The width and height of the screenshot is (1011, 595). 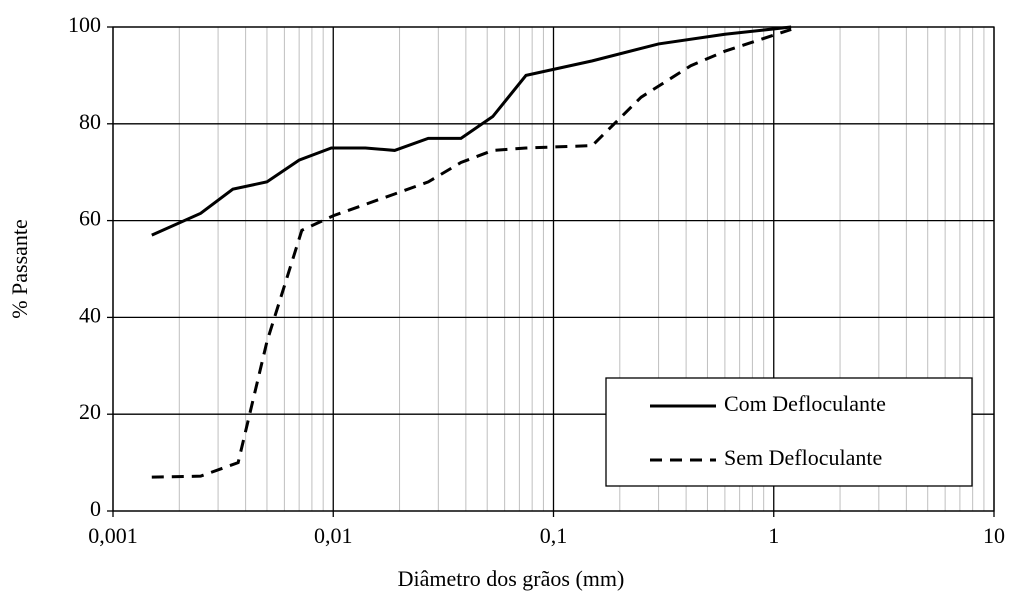 I want to click on legend-box, so click(x=789, y=432).